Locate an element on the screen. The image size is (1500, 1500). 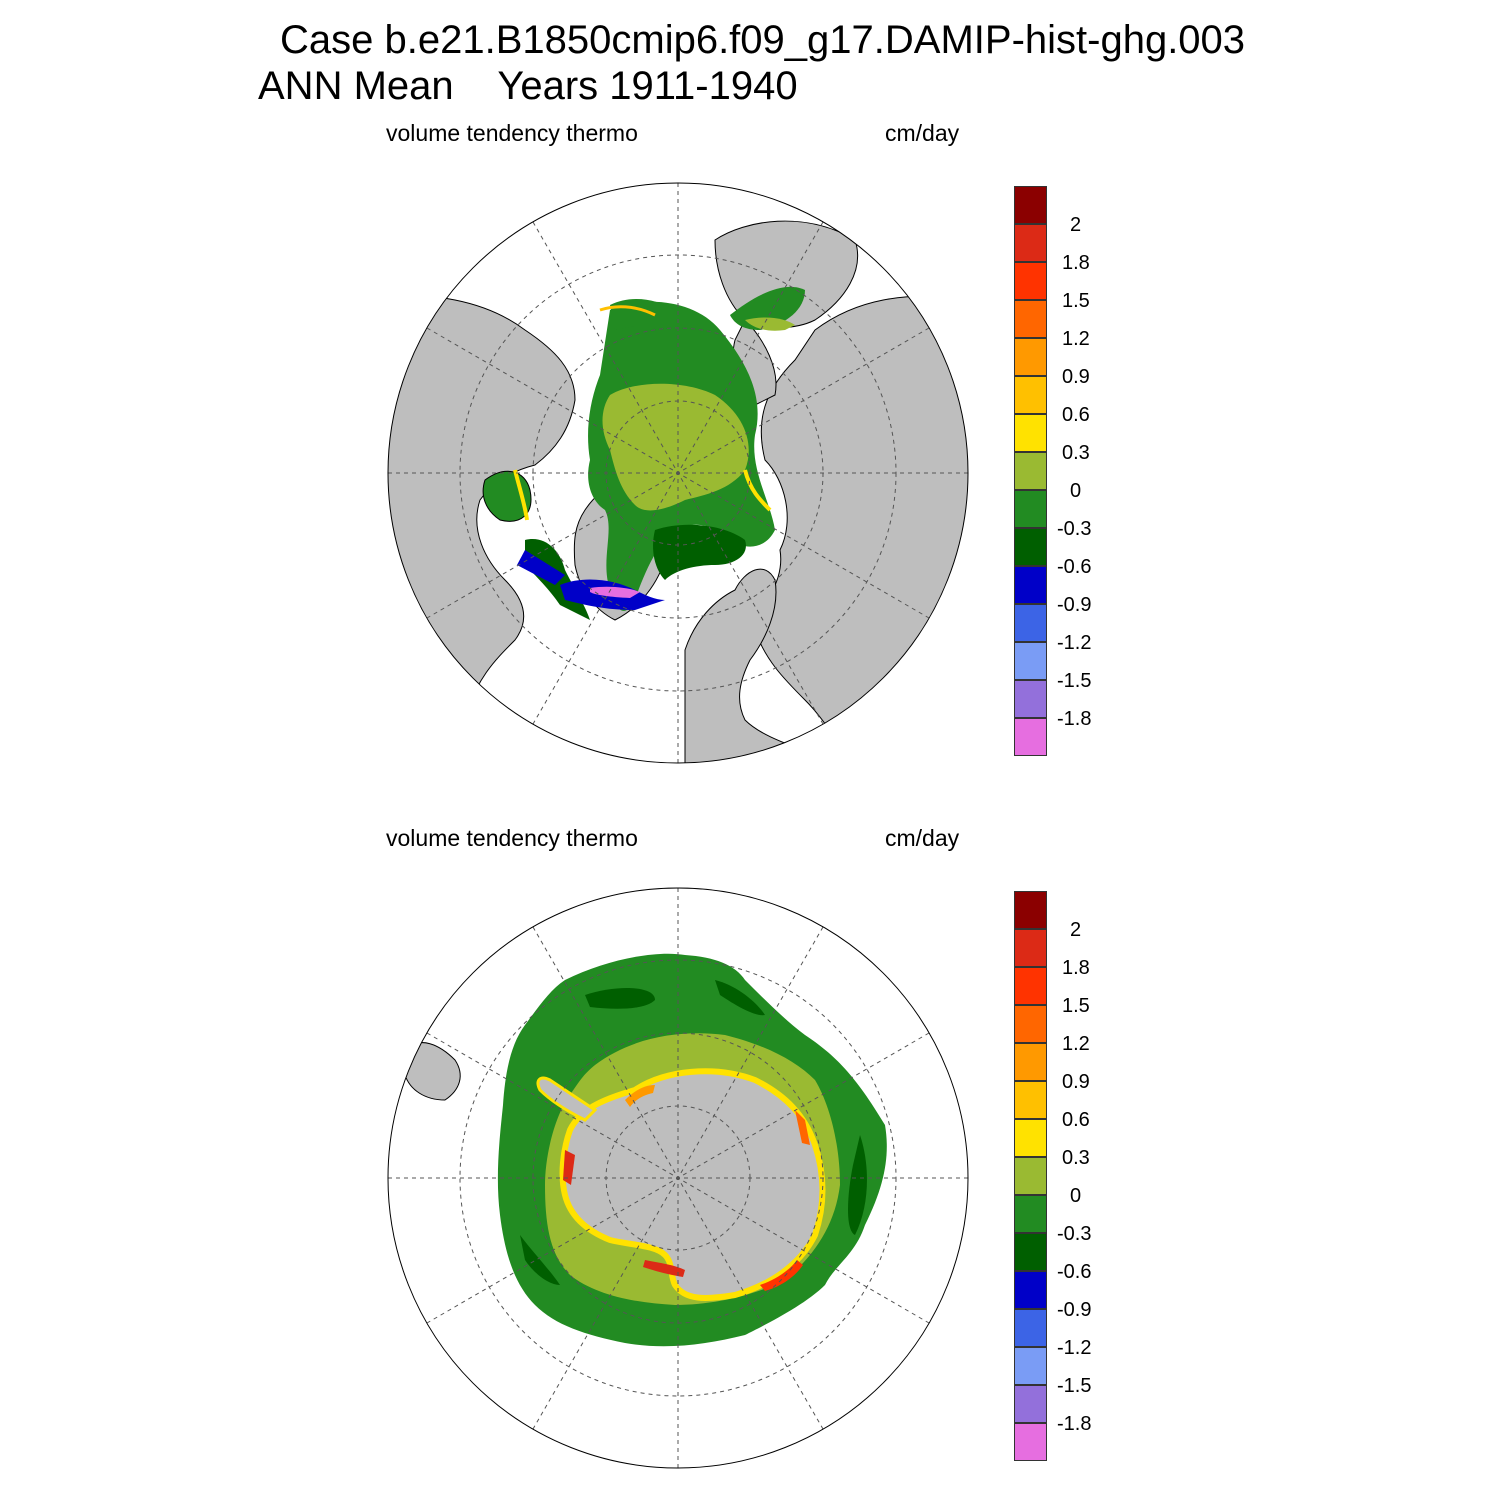
south-darkgreen-indian is located at coordinates (740, 998).